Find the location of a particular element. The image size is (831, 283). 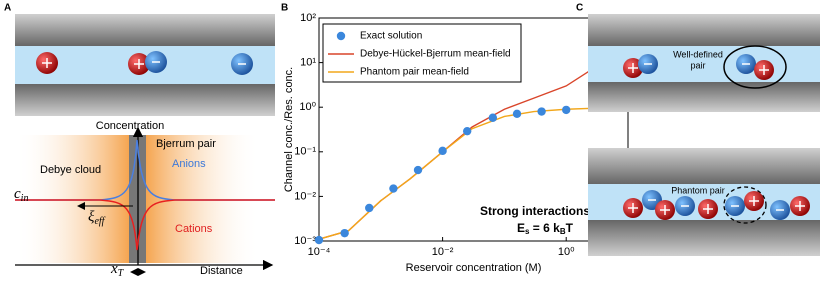

annotation-part: T is located at coordinates (570, 228).